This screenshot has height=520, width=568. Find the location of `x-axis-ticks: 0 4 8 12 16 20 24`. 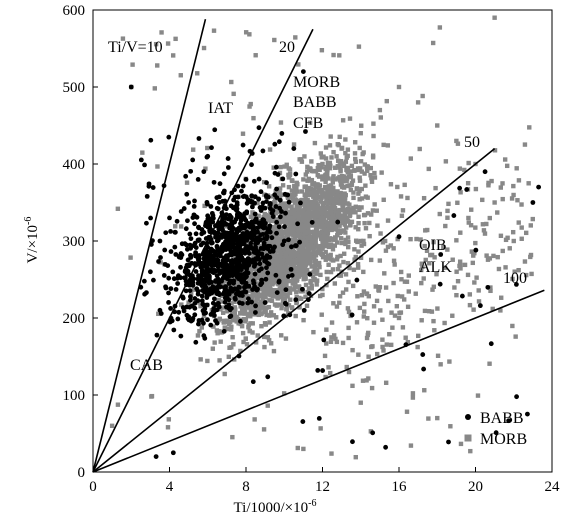

x-axis-ticks: 0 4 8 12 16 20 24 is located at coordinates (324, 481).